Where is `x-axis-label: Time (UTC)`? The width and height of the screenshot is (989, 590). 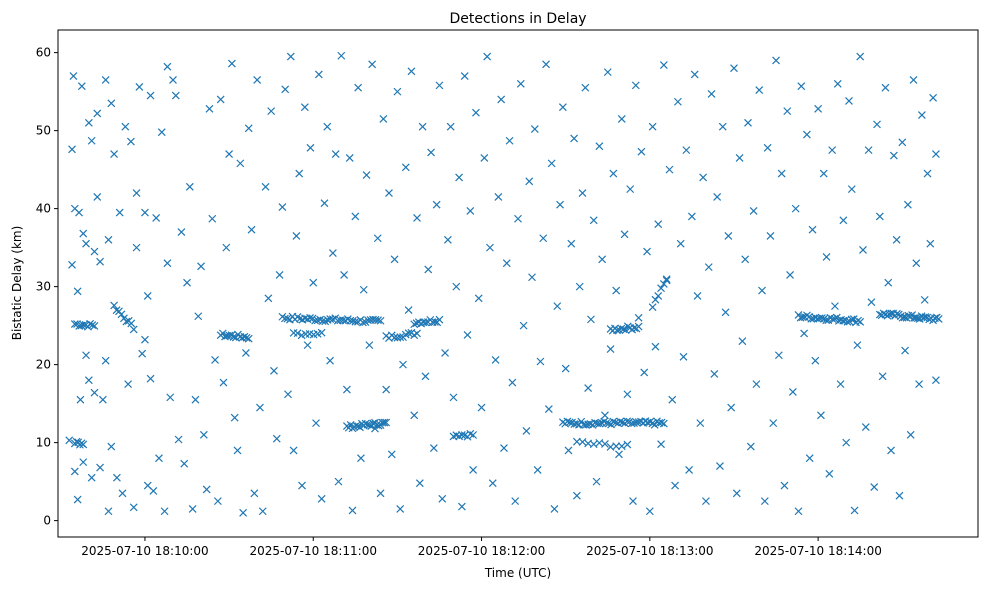
x-axis-label: Time (UTC) is located at coordinates (517, 573).